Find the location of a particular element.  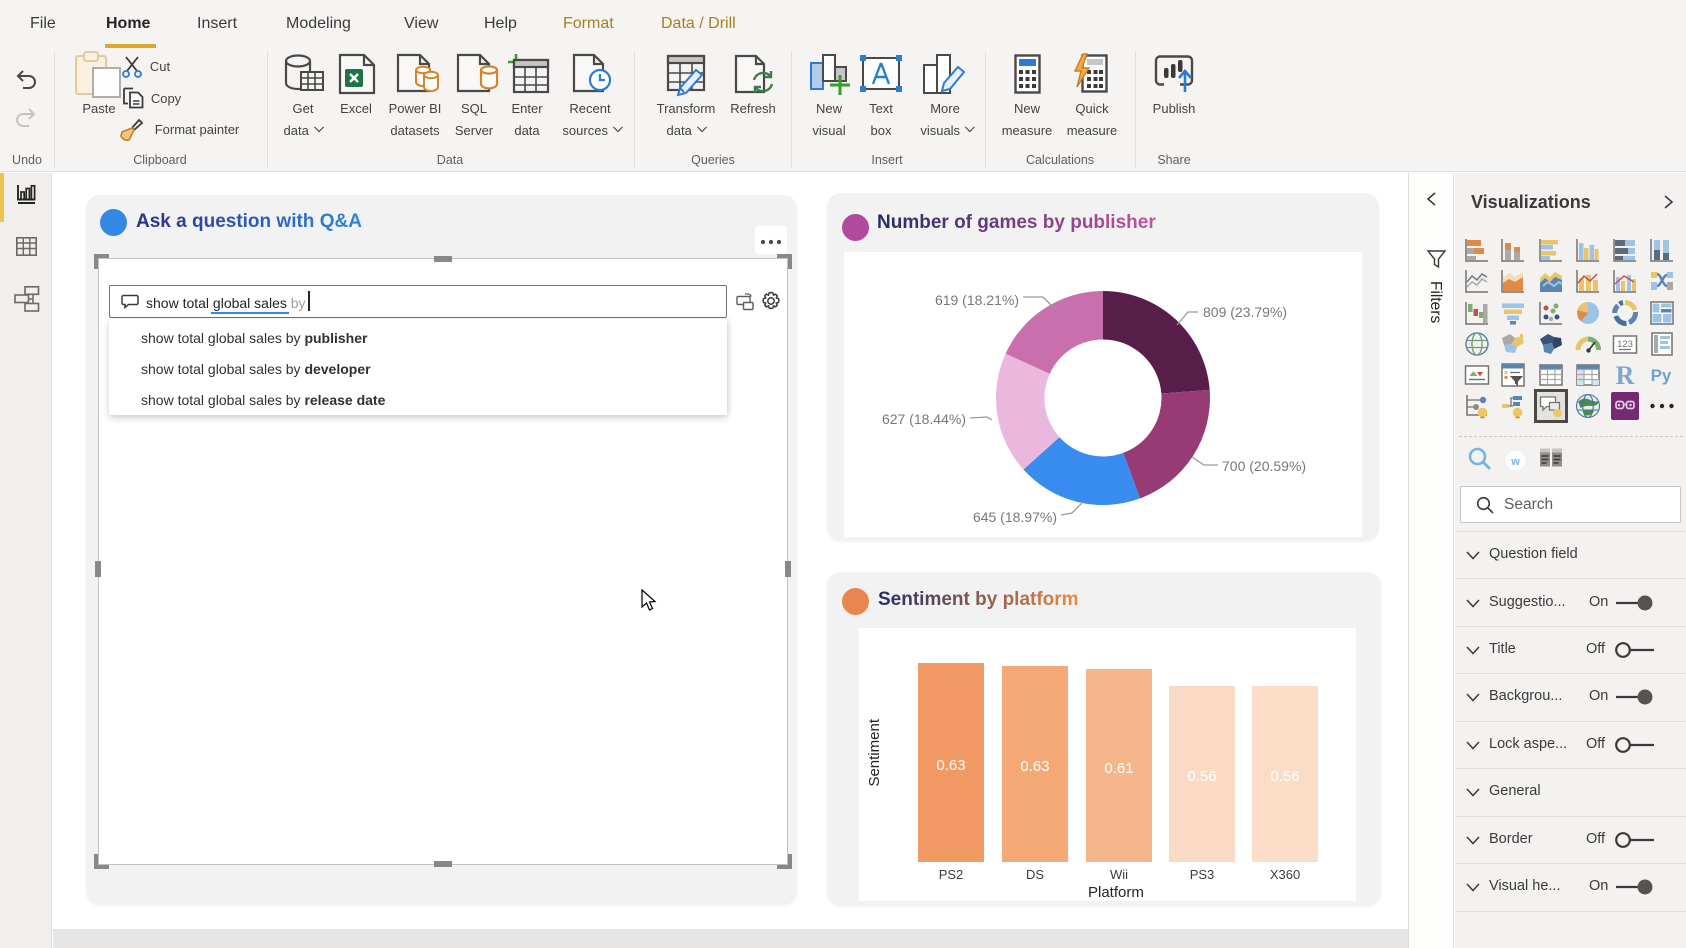

svg-text: w is located at coordinates (1515, 462).